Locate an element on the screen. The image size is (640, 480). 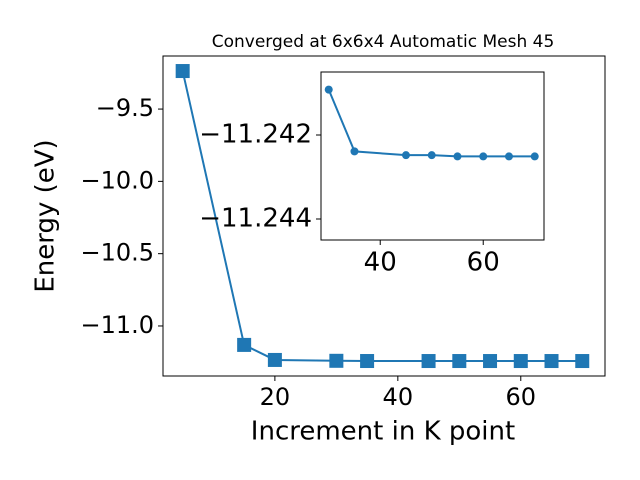
x-axis-label: Increment in K point is located at coordinates (383, 432).